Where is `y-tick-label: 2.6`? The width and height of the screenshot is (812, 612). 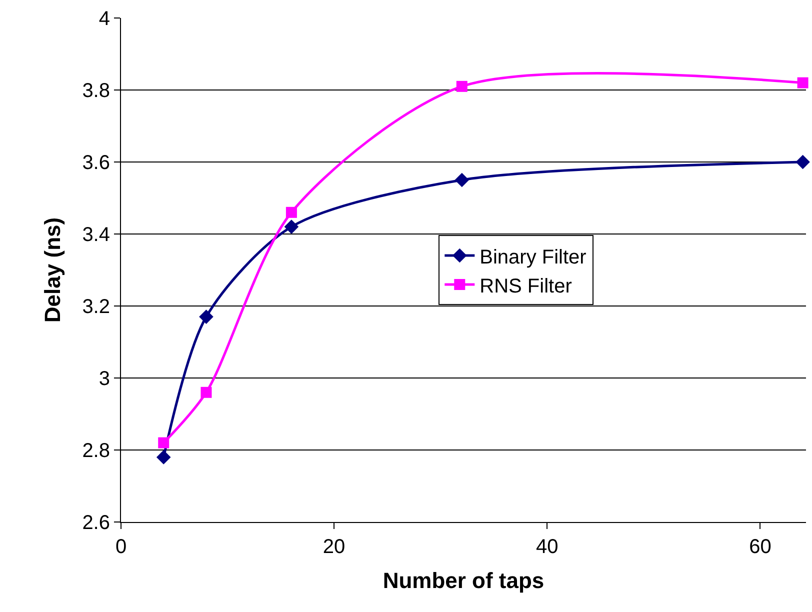 y-tick-label: 2.6 is located at coordinates (96, 523).